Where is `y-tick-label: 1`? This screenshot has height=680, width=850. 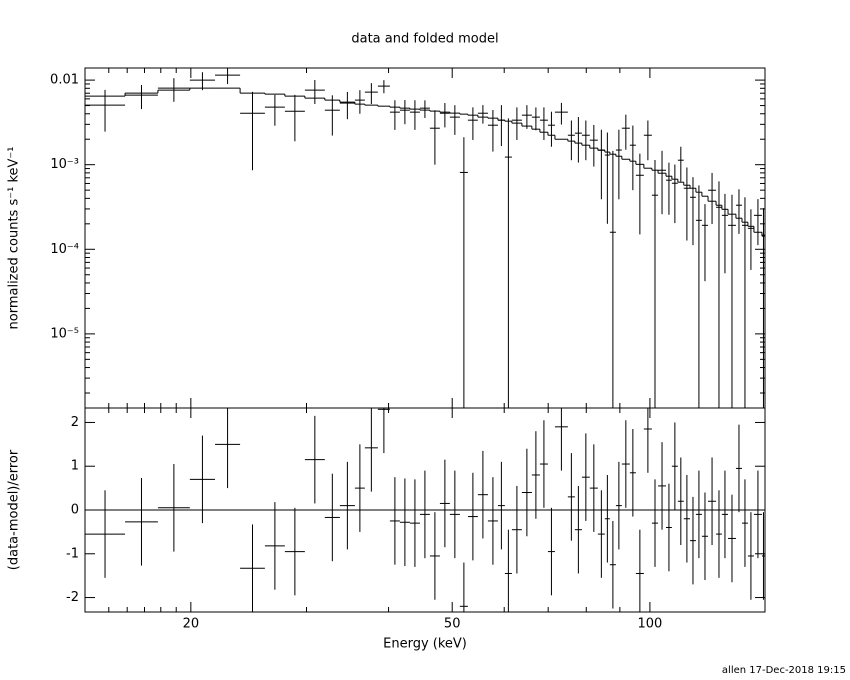 y-tick-label: 1 is located at coordinates (75, 466).